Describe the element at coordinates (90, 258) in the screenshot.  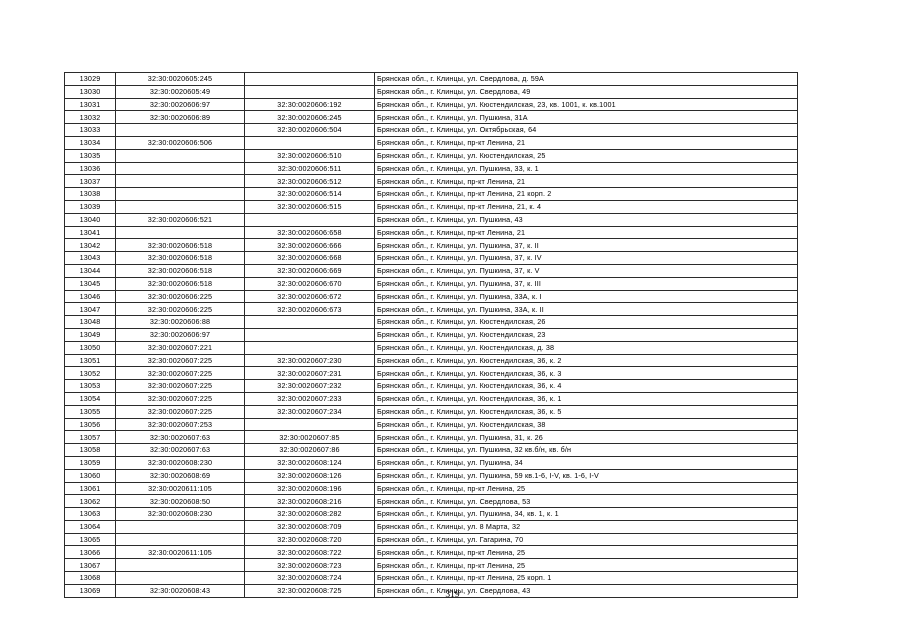
I see `cell-record-id: 13043` at that location.